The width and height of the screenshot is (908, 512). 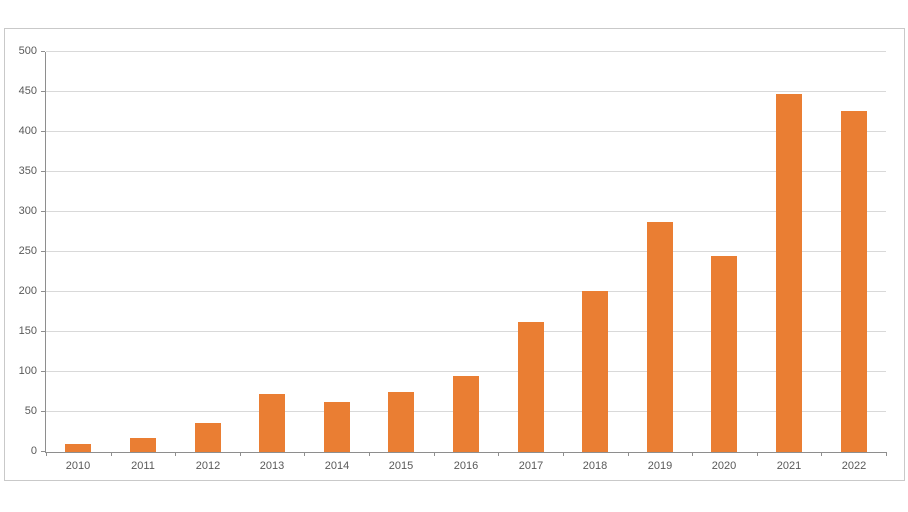 What do you see at coordinates (27, 371) in the screenshot?
I see `y-axis-tick-label: 100` at bounding box center [27, 371].